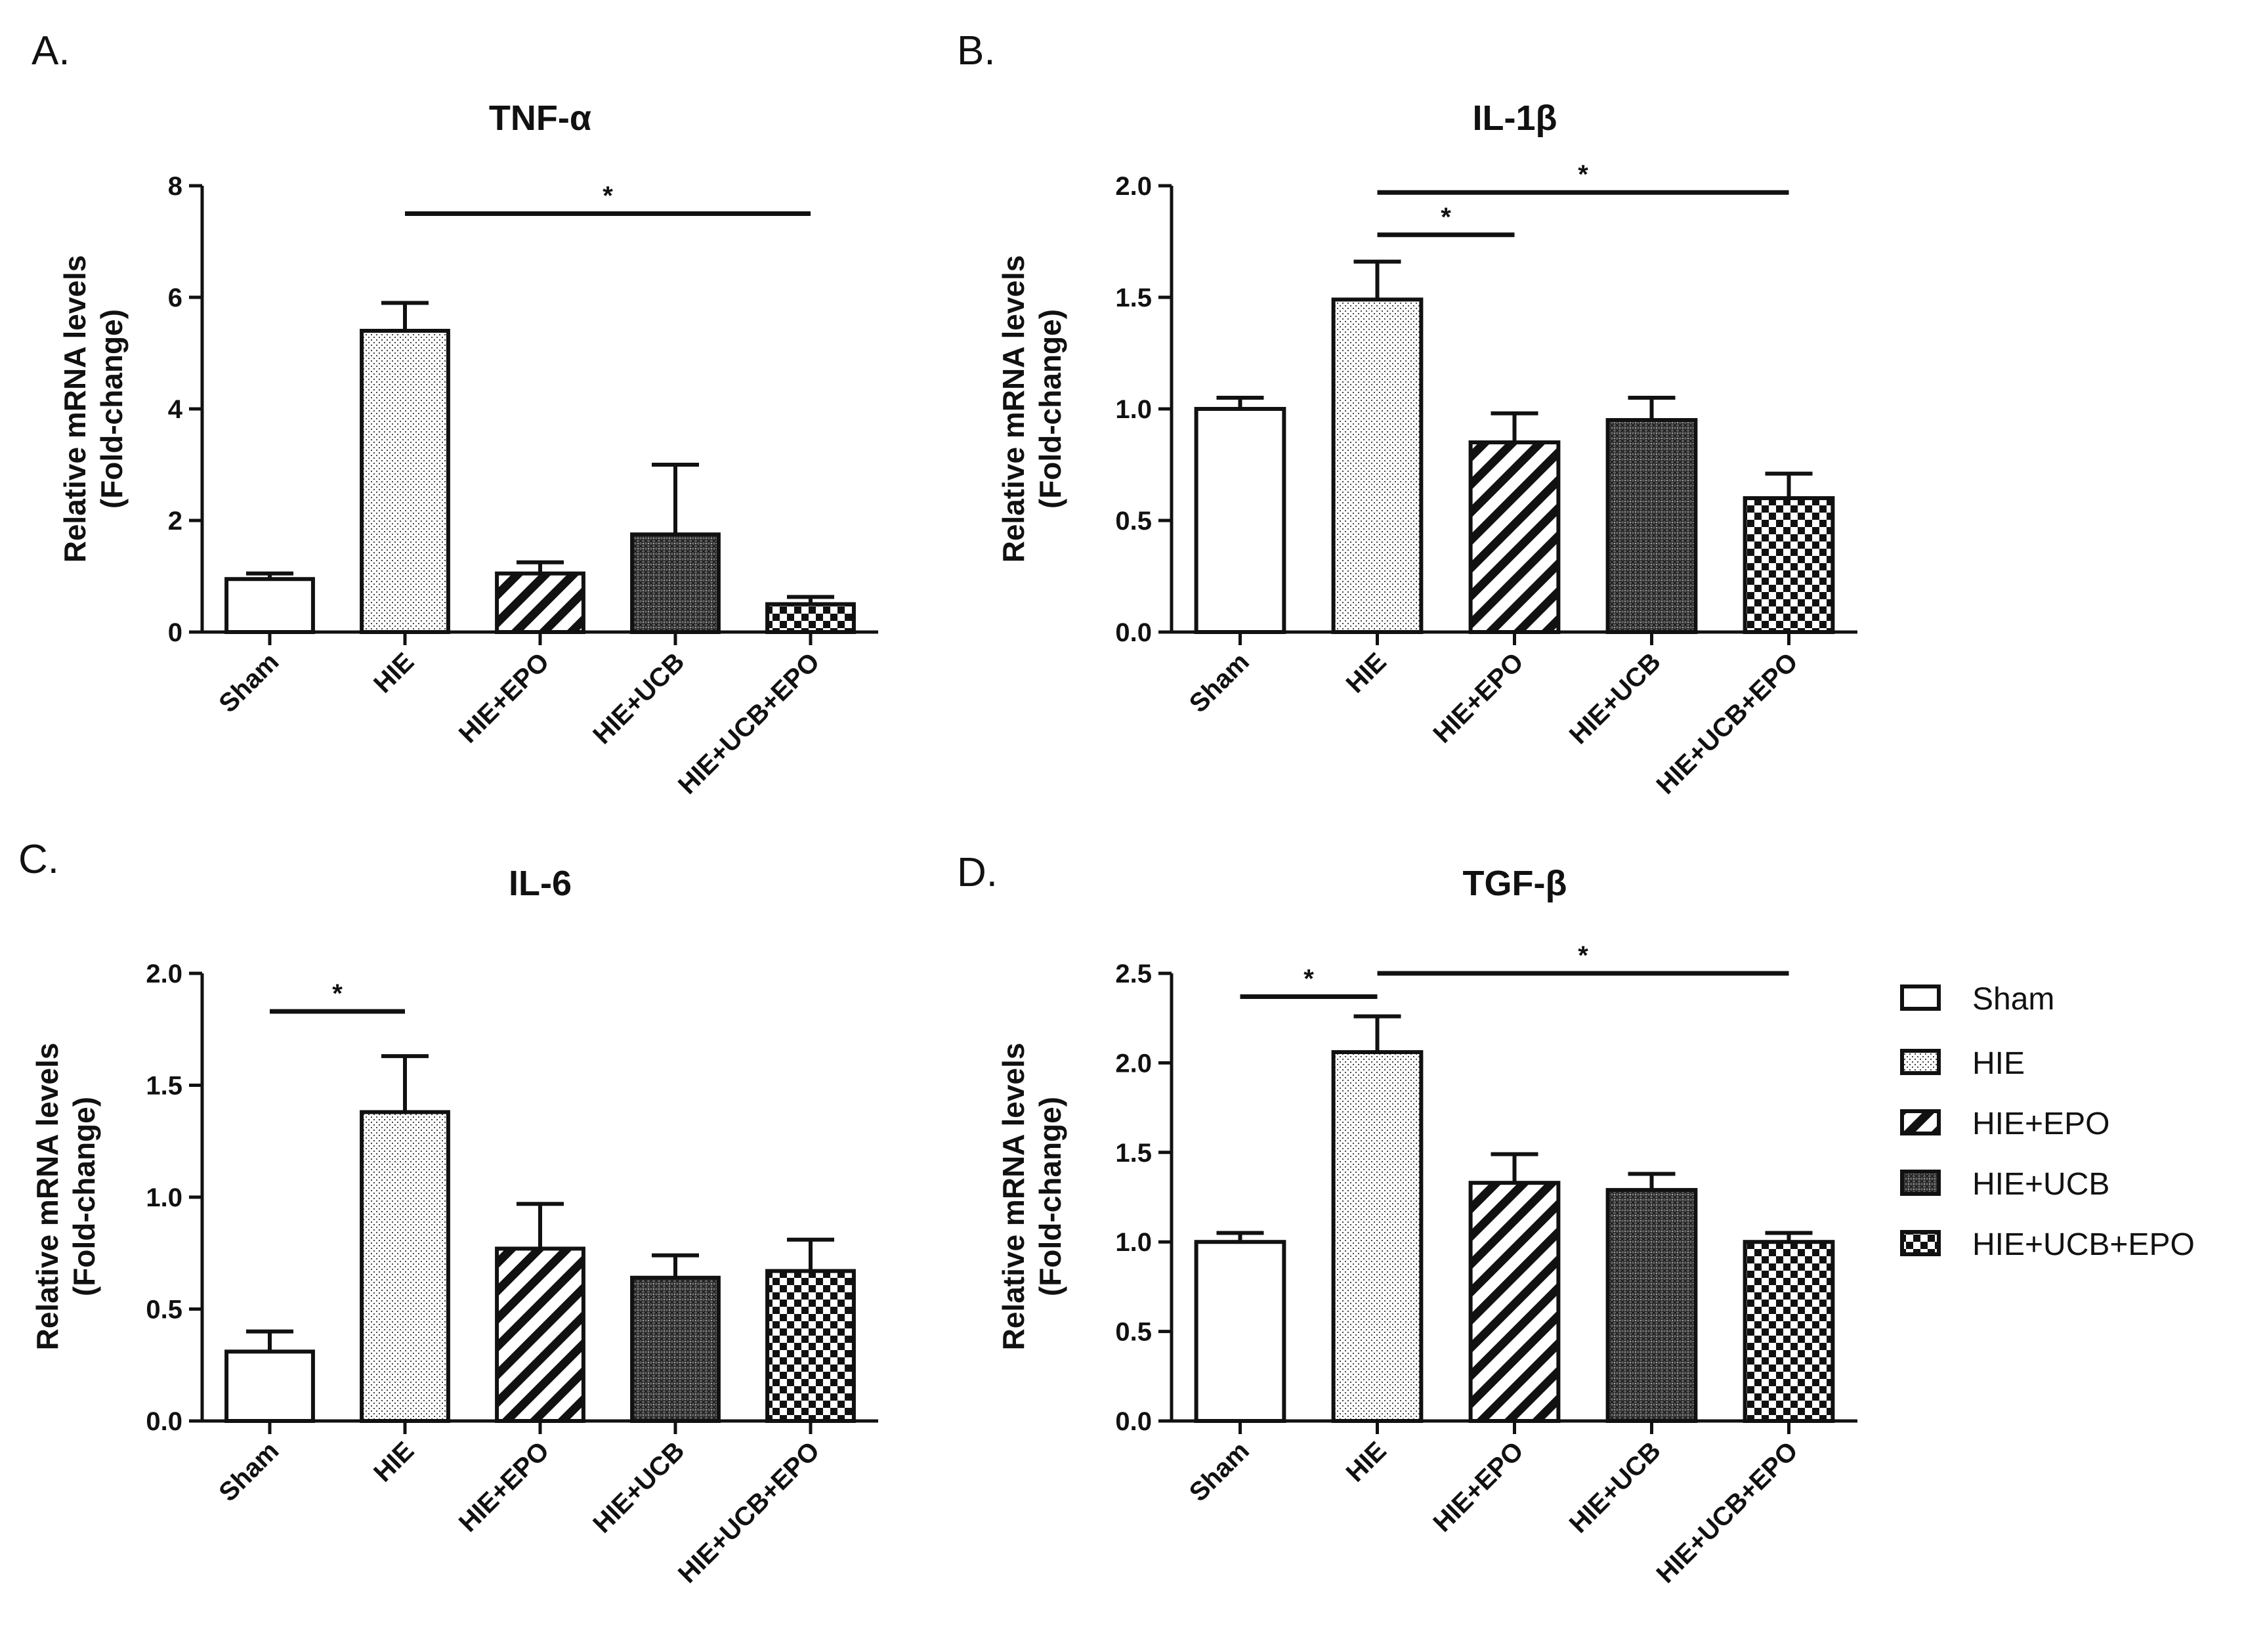 This screenshot has width=2244, height=1652. I want to click on legend-label-sham: Sham, so click(2013, 999).